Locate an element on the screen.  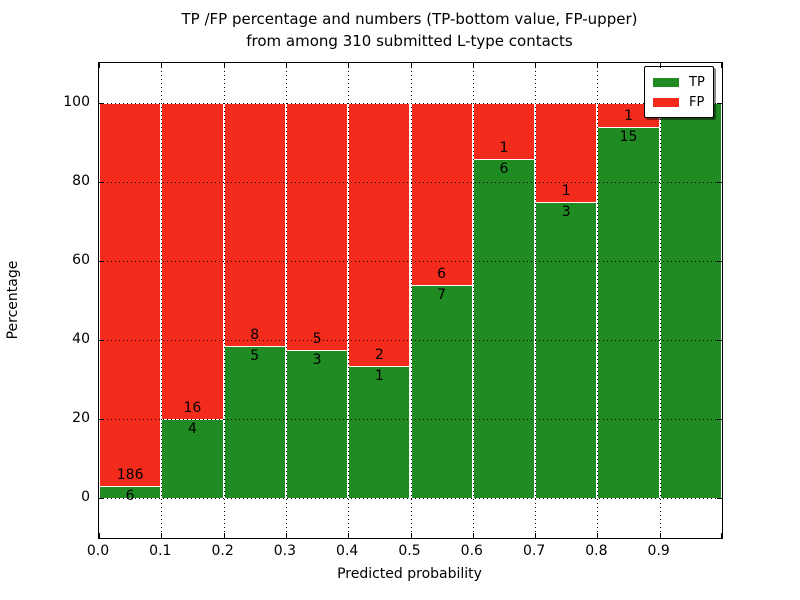
tp-count-label: 5 is located at coordinates (255, 356).